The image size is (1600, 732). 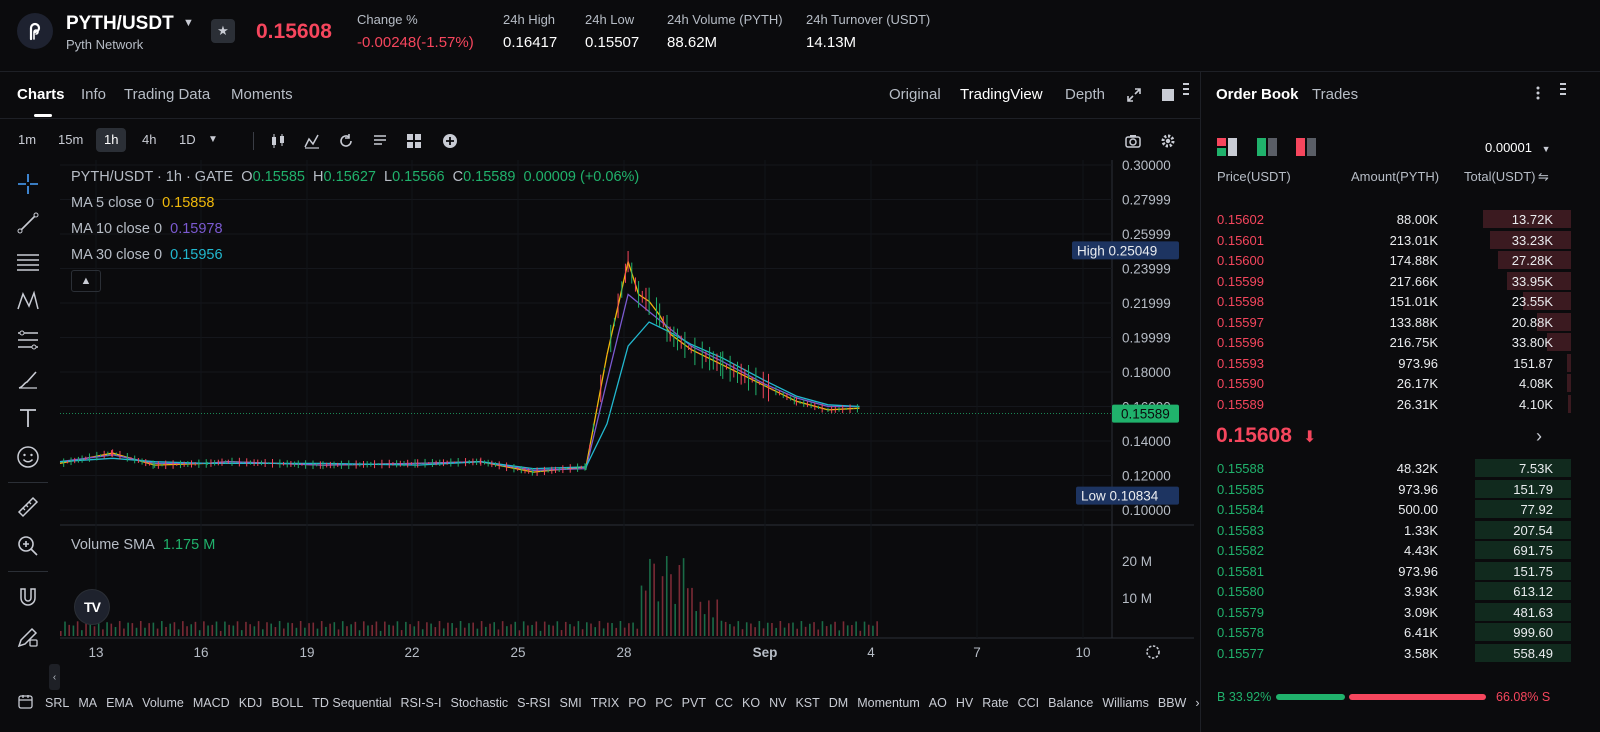 I want to click on indicator-kst: KST, so click(x=807, y=703).